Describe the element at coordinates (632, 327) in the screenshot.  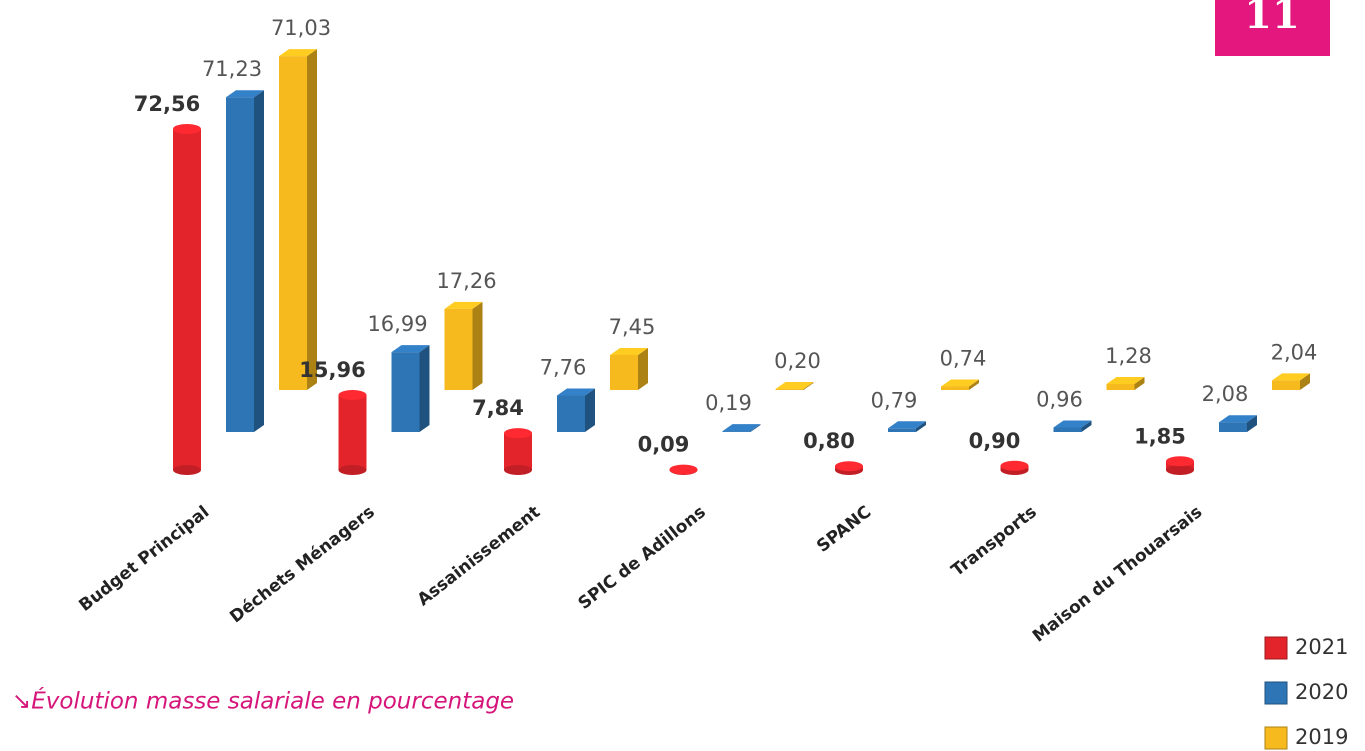
I see `value-label: 7,45` at that location.